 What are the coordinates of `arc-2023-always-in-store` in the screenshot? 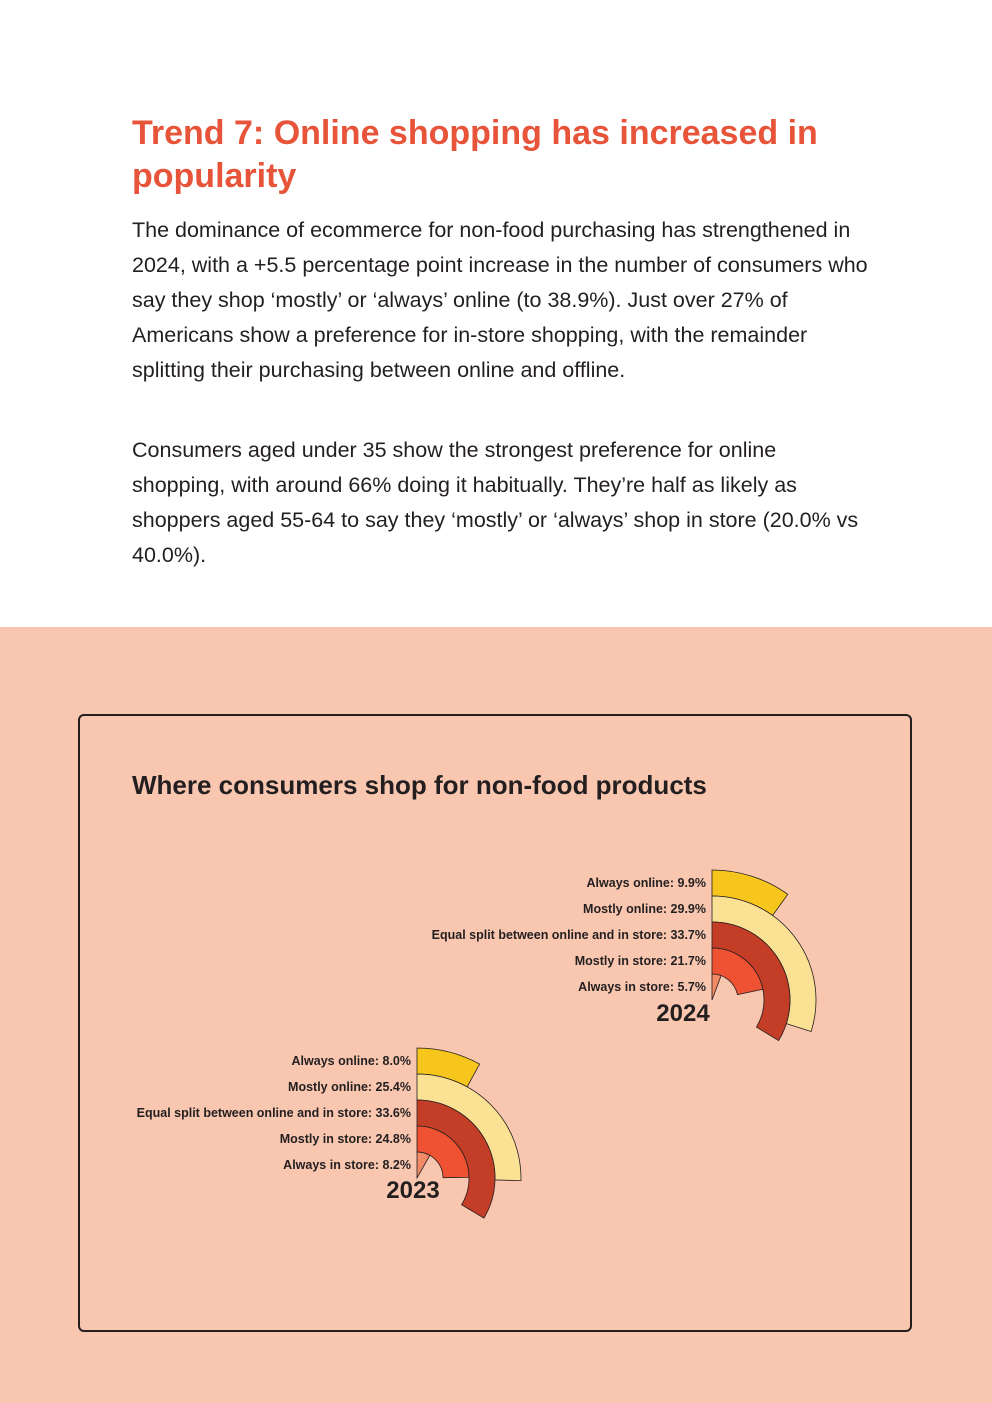 It's located at (423, 1165).